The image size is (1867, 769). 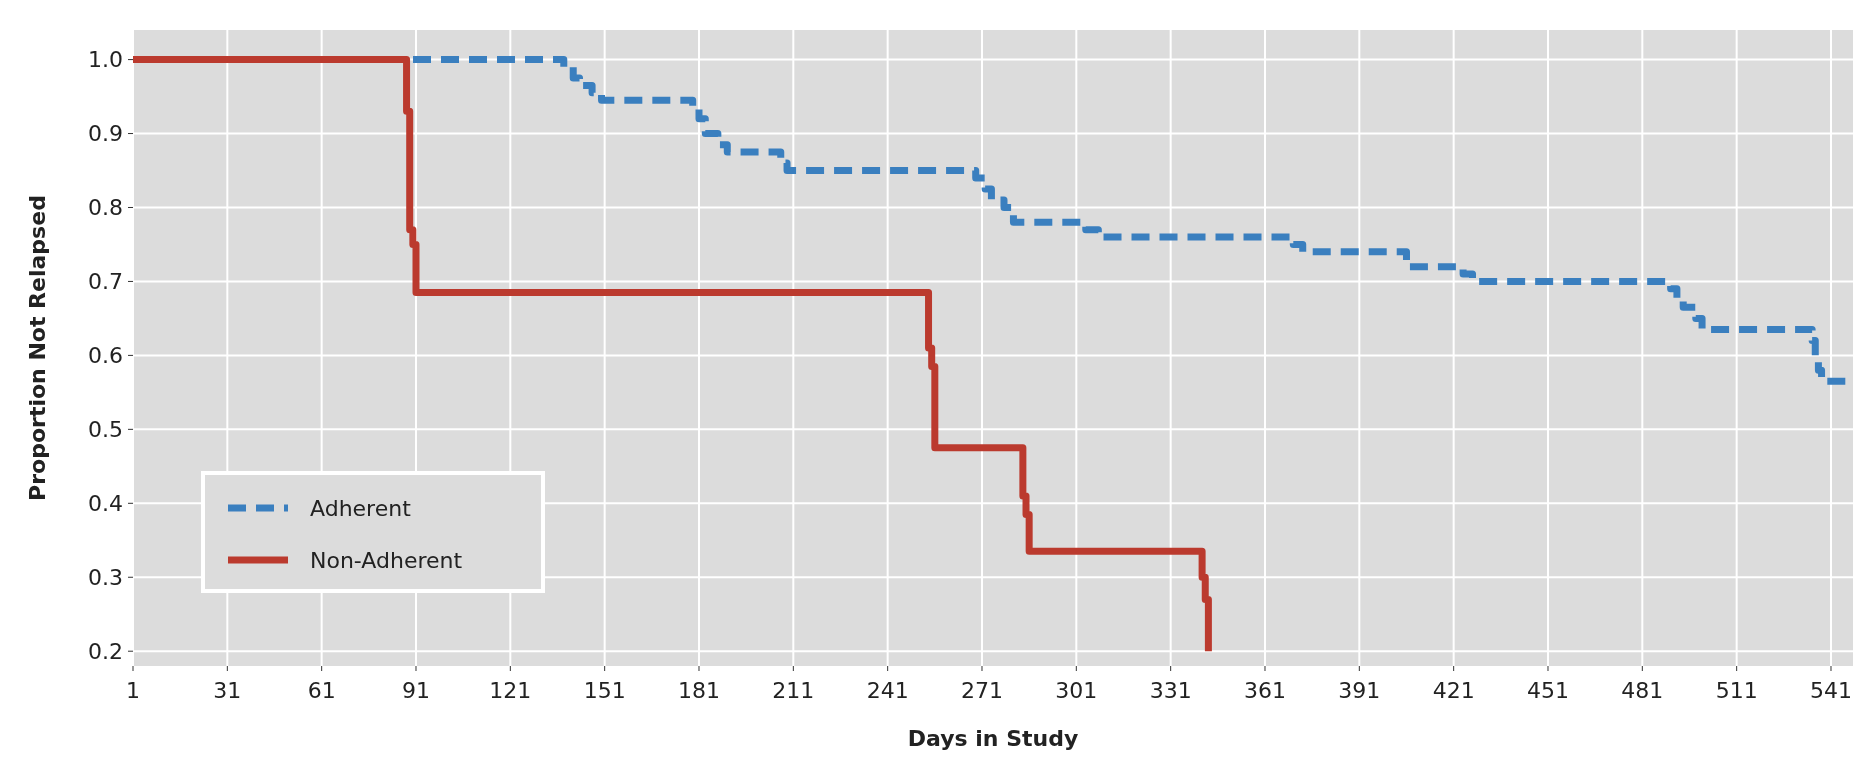 What do you see at coordinates (1453, 690) in the screenshot?
I see `x-tick-label: 421` at bounding box center [1453, 690].